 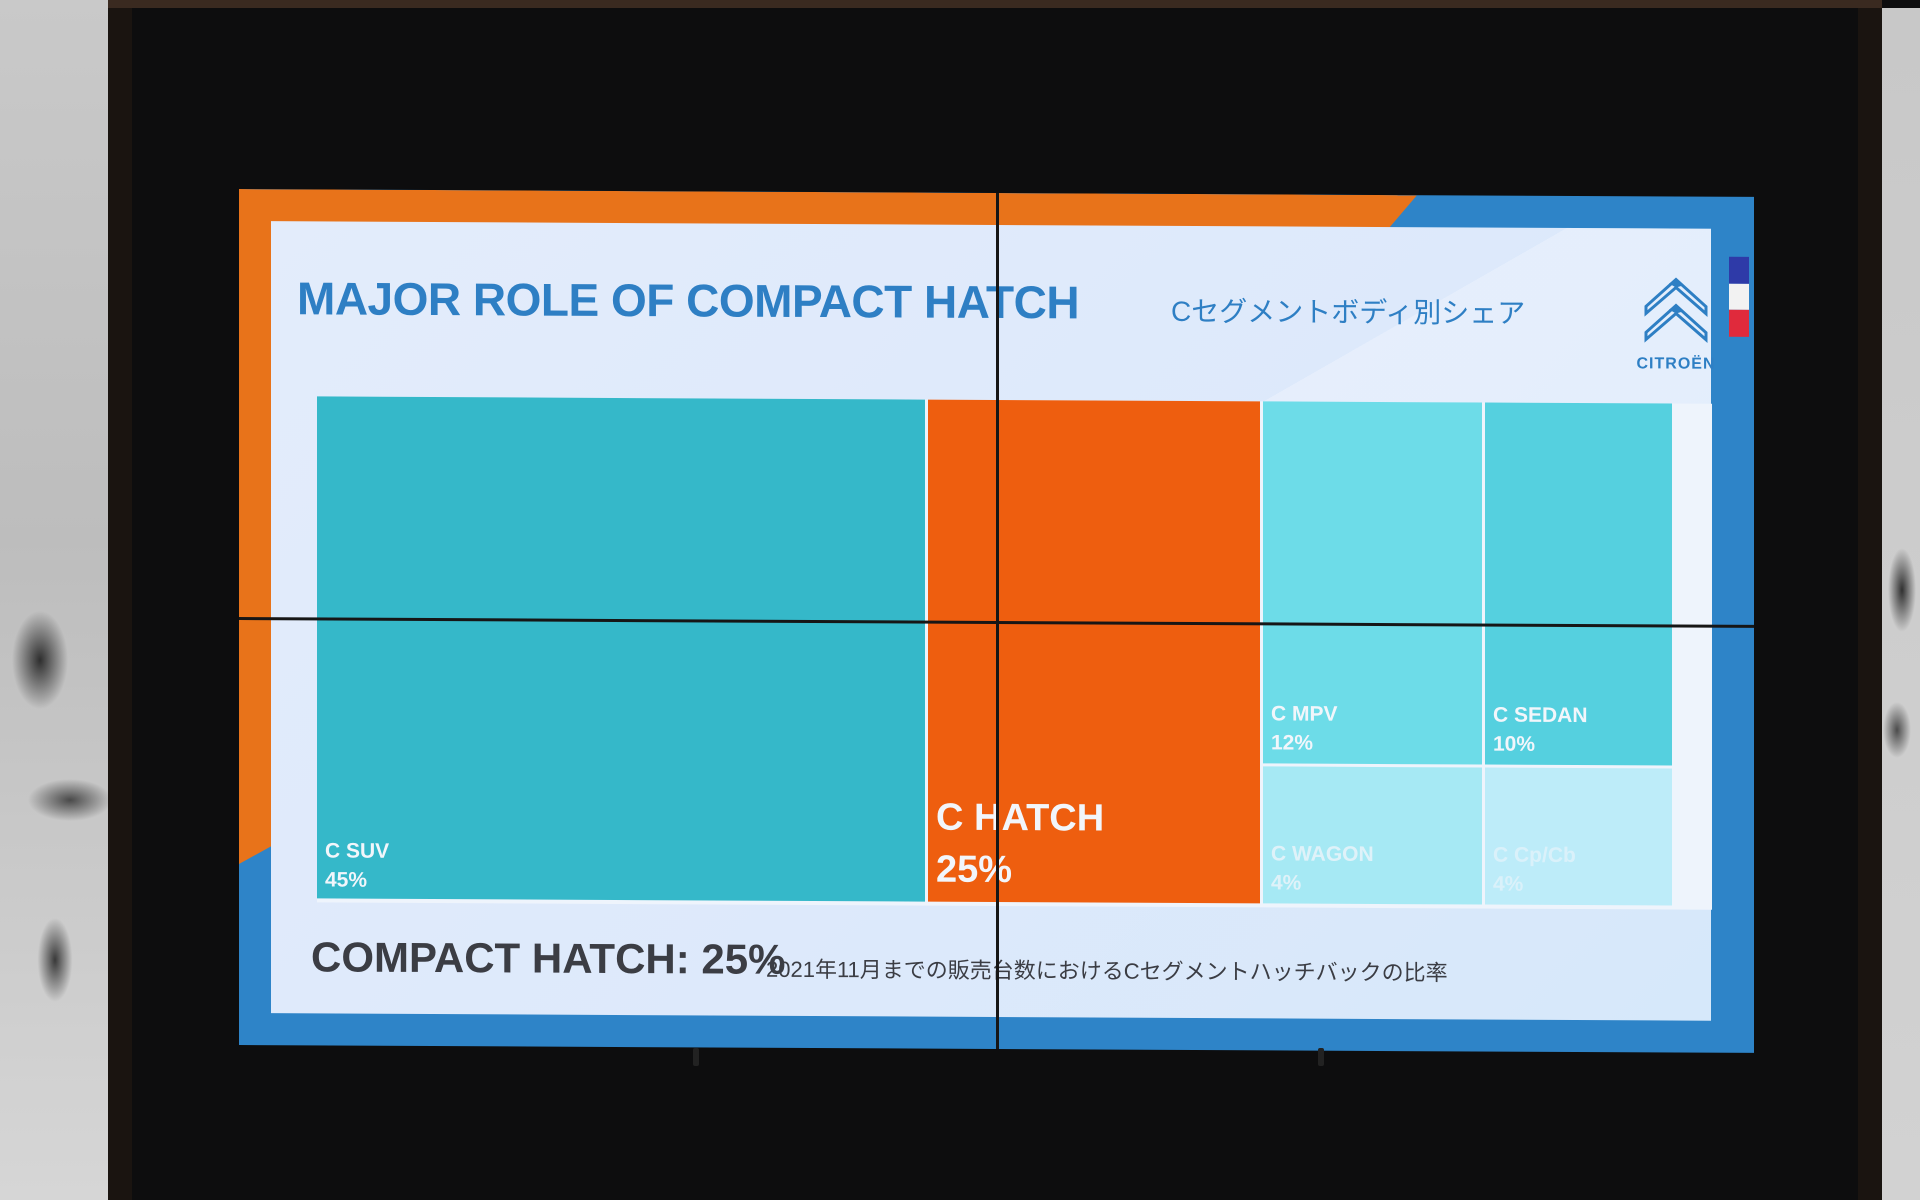 What do you see at coordinates (1901, 640) in the screenshot?
I see `ink-art-right` at bounding box center [1901, 640].